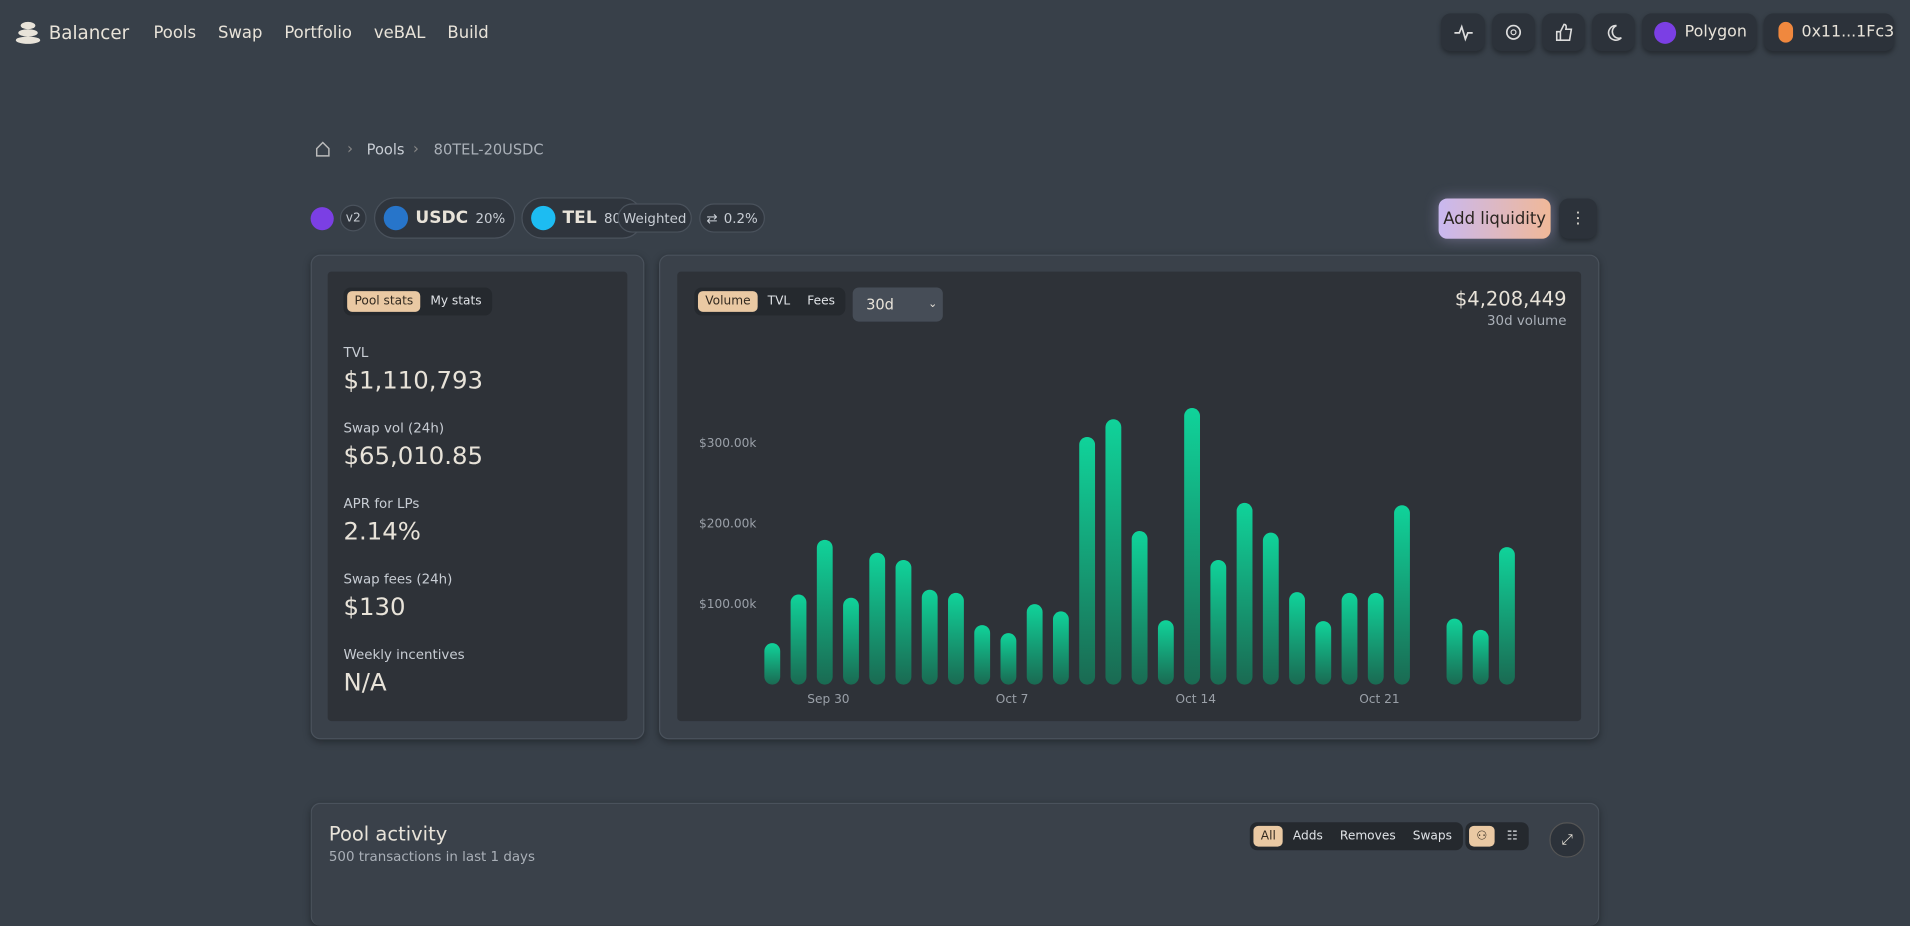 The height and width of the screenshot is (926, 1910). What do you see at coordinates (1567, 840) in the screenshot?
I see `expand-button: ⤢` at bounding box center [1567, 840].